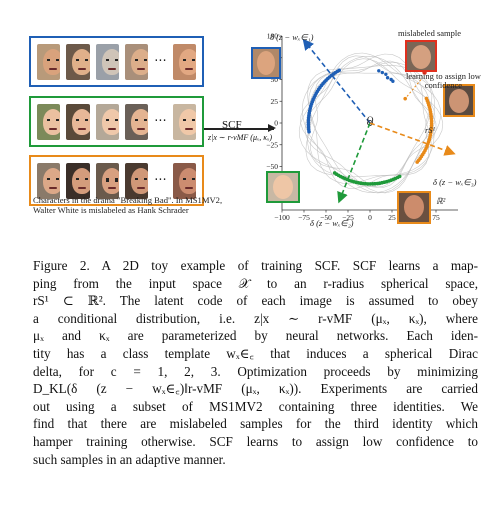  What do you see at coordinates (399, 176) in the screenshot?
I see `green-point` at bounding box center [399, 176].